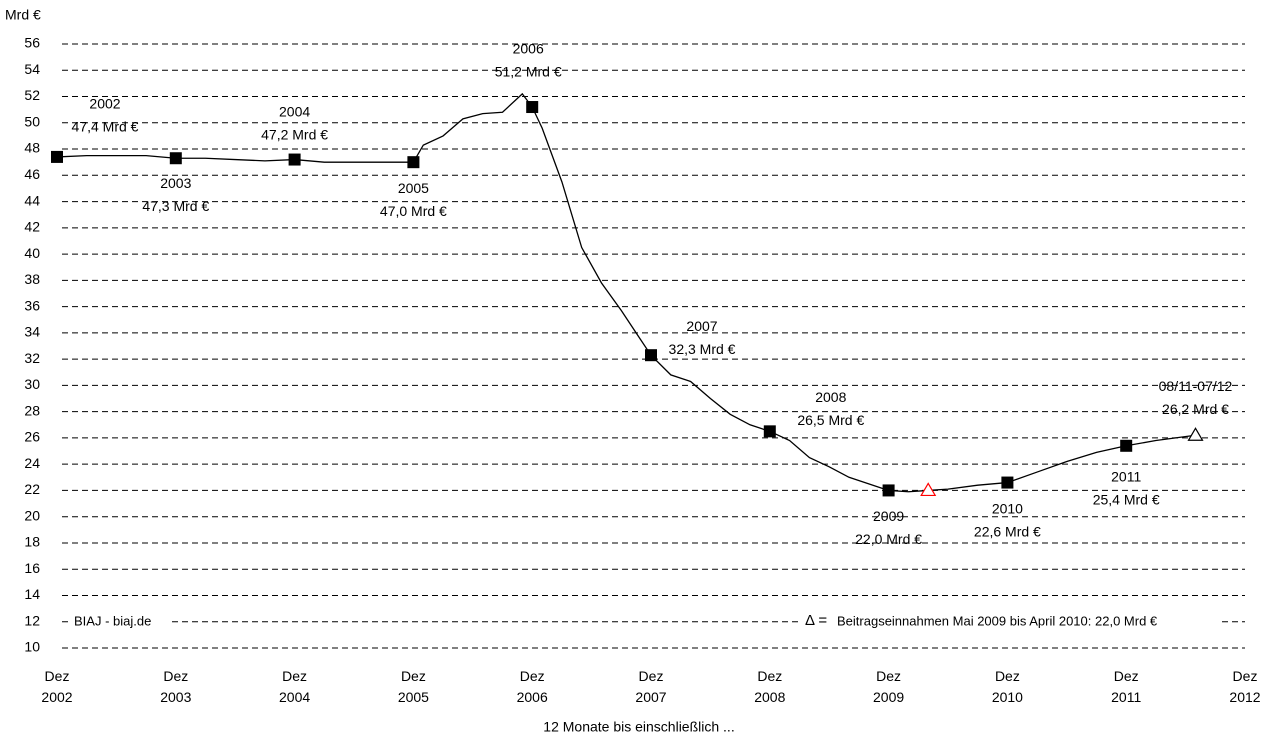 Image resolution: width=1278 pixels, height=738 pixels. Describe the element at coordinates (104, 104) in the screenshot. I see `point-label: 2002` at that location.